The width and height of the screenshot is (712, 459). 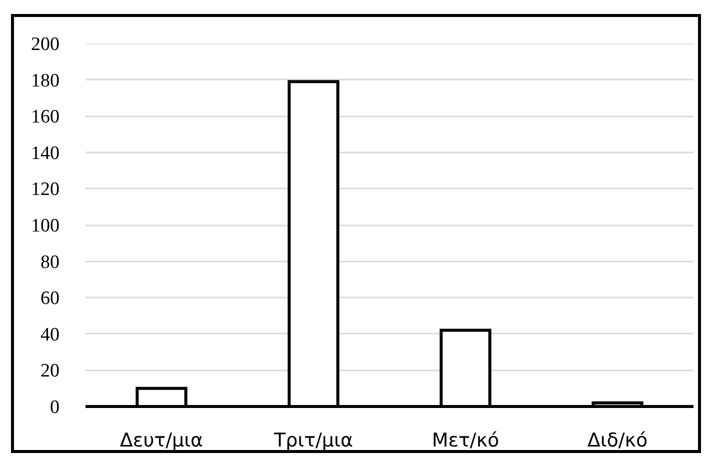 What do you see at coordinates (50, 299) in the screenshot?
I see `y-tick-label: 60` at bounding box center [50, 299].